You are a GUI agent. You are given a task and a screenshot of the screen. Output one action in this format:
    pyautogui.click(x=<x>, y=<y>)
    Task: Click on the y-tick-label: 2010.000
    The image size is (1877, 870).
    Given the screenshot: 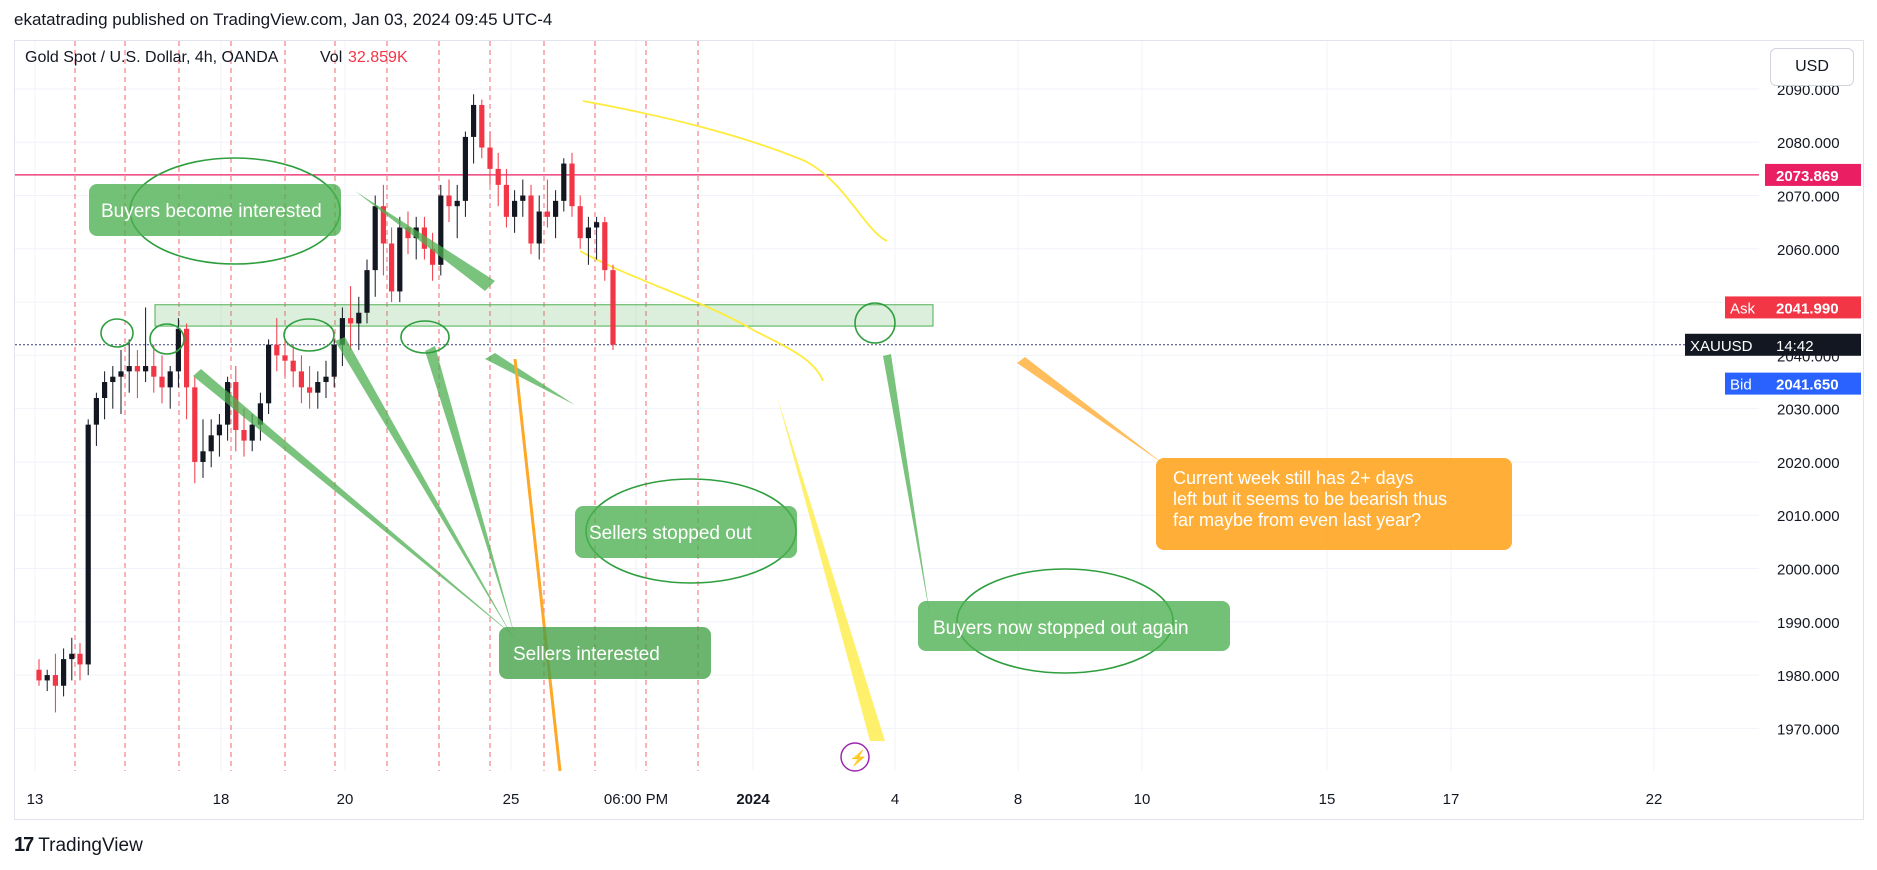 What is the action you would take?
    pyautogui.click(x=1808, y=516)
    